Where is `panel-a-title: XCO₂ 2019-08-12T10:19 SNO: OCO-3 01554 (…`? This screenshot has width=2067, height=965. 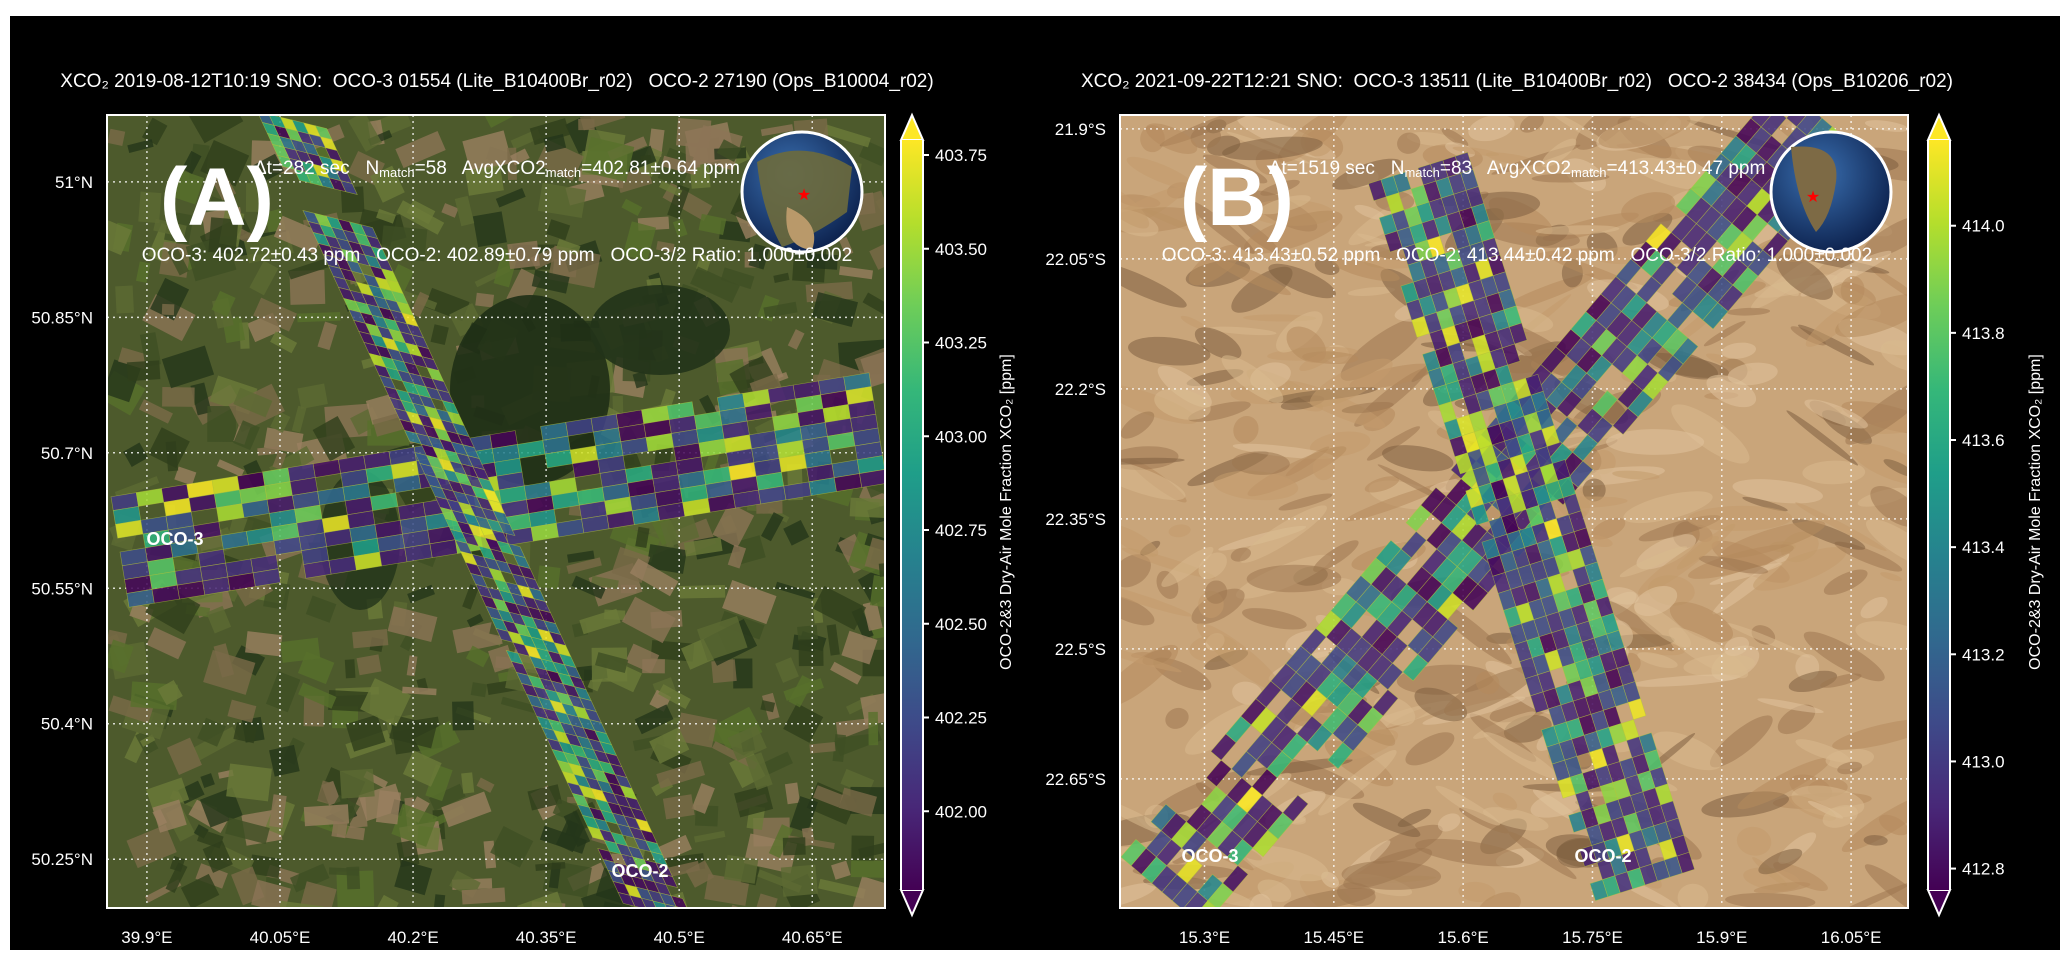 panel-a-title: XCO₂ 2019-08-12T10:19 SNO: OCO-3 01554 (… is located at coordinates (498, 154).